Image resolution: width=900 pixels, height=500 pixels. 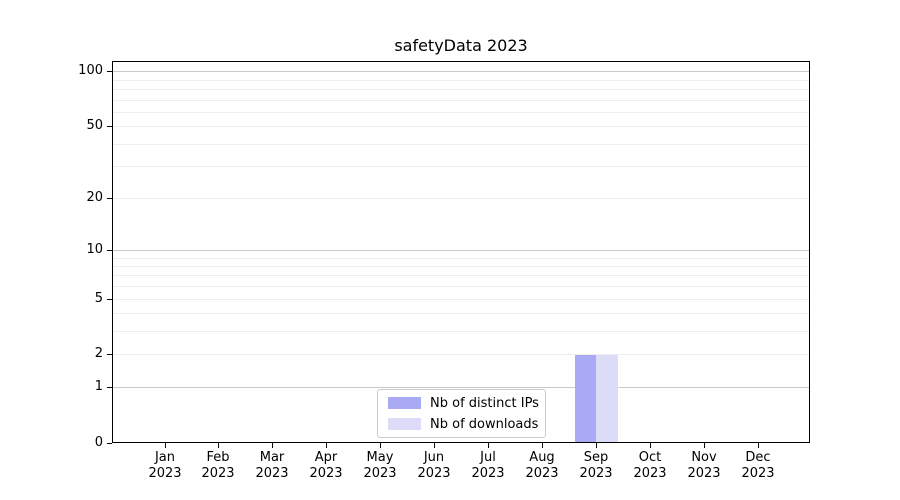 What do you see at coordinates (461, 45) in the screenshot?
I see `chart-title: safetyData 2023` at bounding box center [461, 45].